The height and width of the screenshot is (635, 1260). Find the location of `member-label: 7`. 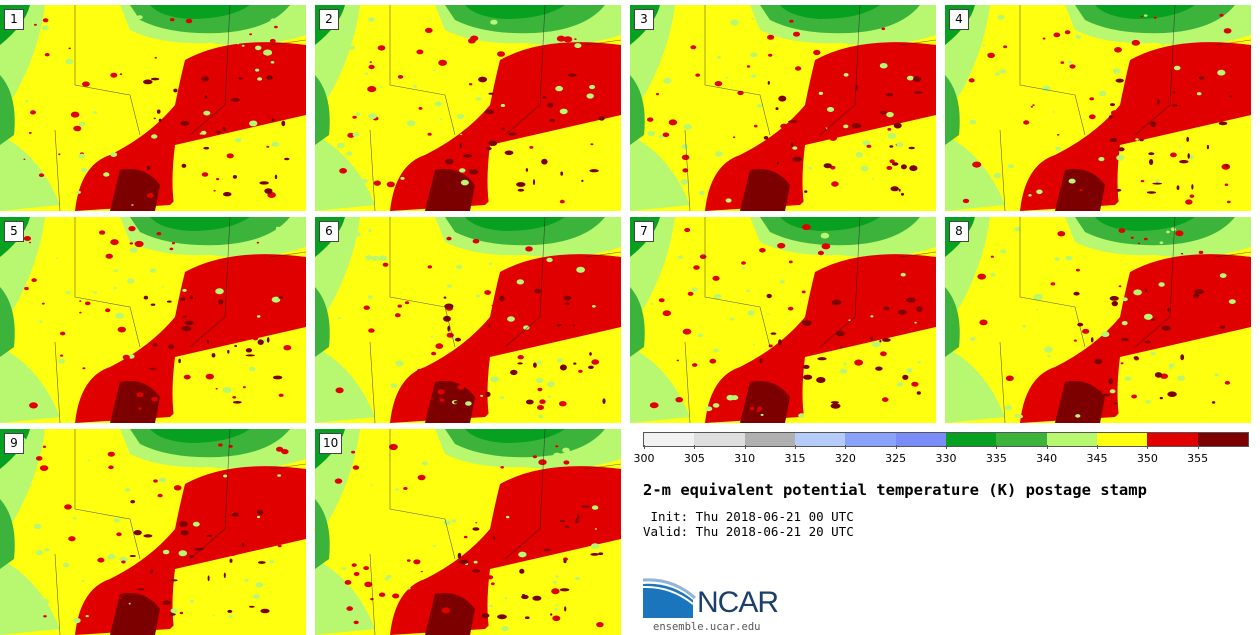

member-label: 7 is located at coordinates (644, 231).